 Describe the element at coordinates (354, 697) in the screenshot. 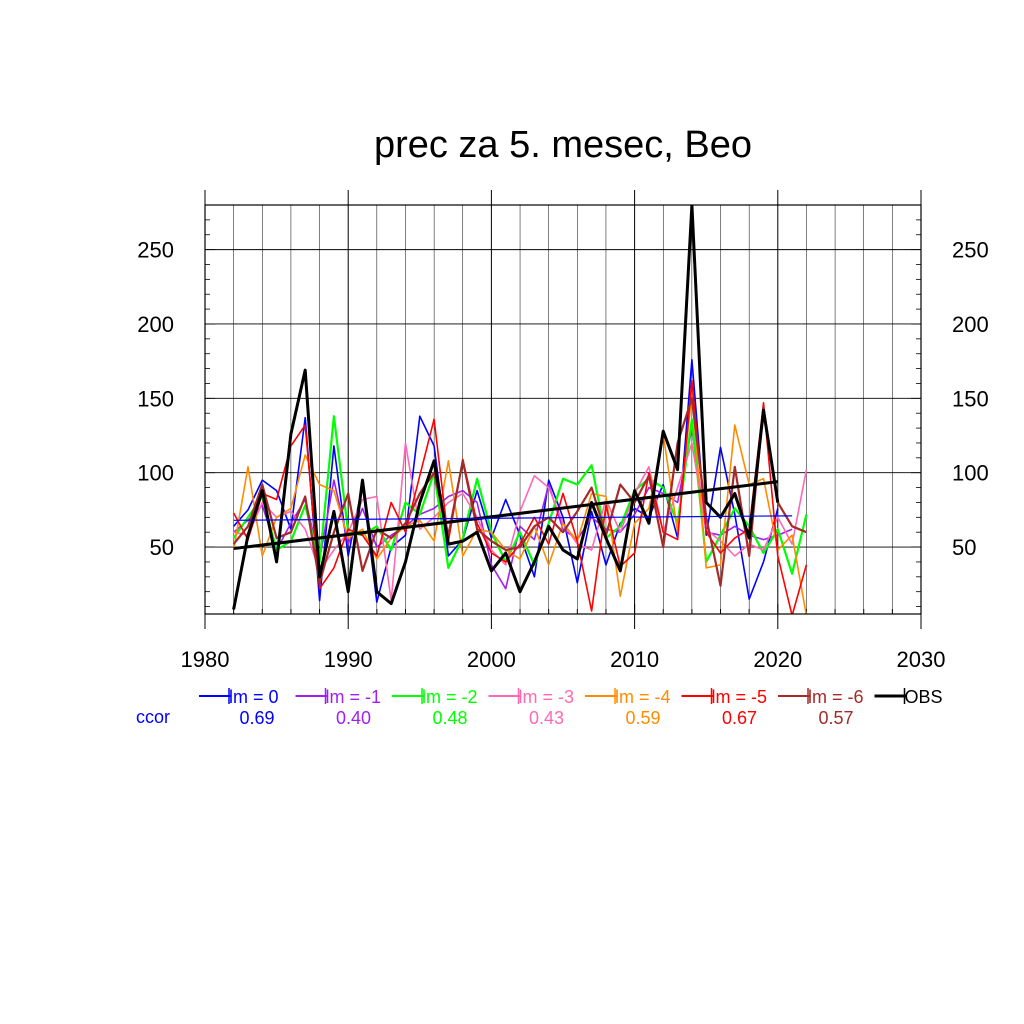

I see `legend-label: lm = -1` at that location.